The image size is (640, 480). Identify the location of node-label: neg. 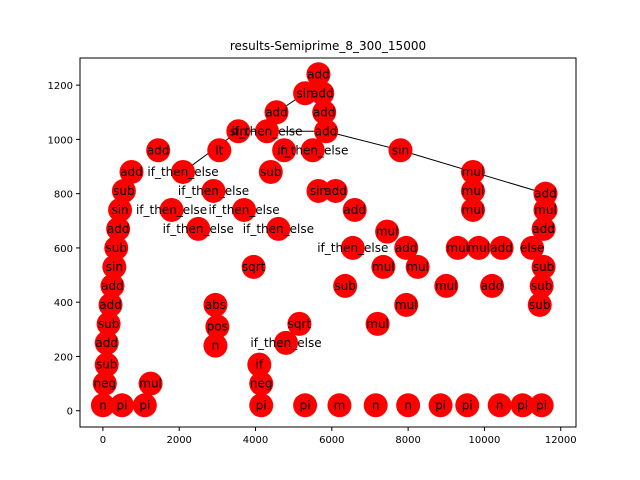
(261, 384).